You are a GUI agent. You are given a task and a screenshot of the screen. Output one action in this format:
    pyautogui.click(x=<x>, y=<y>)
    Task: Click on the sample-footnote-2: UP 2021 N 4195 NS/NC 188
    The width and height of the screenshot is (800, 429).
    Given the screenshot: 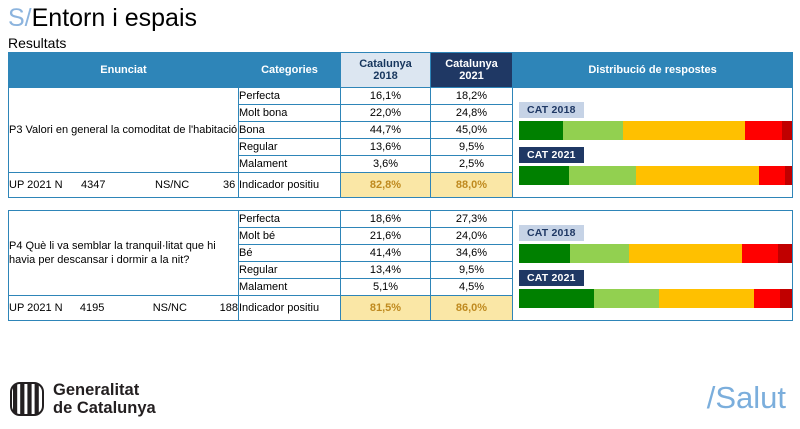 What is the action you would take?
    pyautogui.click(x=123, y=308)
    